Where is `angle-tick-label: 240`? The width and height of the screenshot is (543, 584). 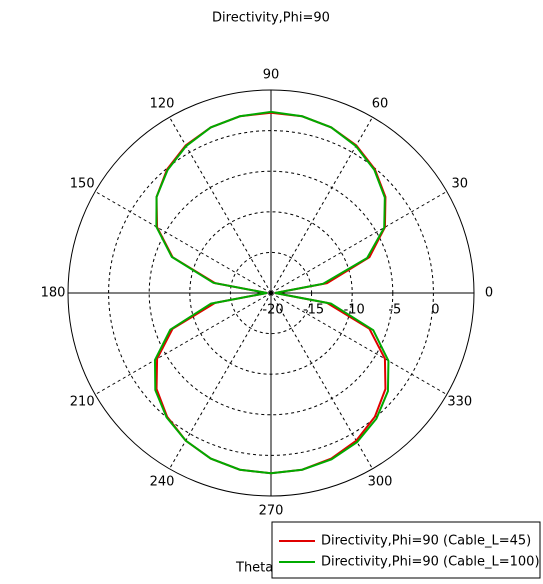
angle-tick-label: 240 is located at coordinates (162, 481).